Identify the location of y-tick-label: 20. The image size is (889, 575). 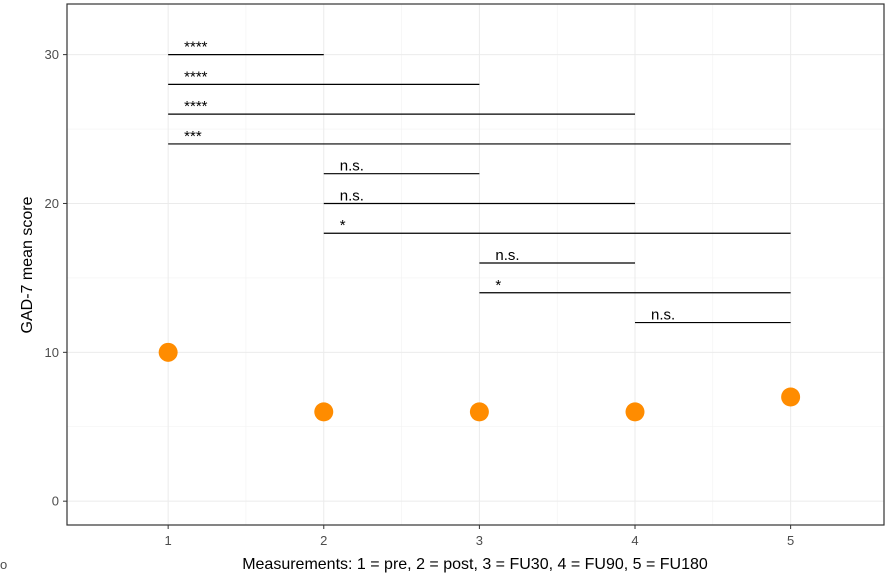
(52, 203).